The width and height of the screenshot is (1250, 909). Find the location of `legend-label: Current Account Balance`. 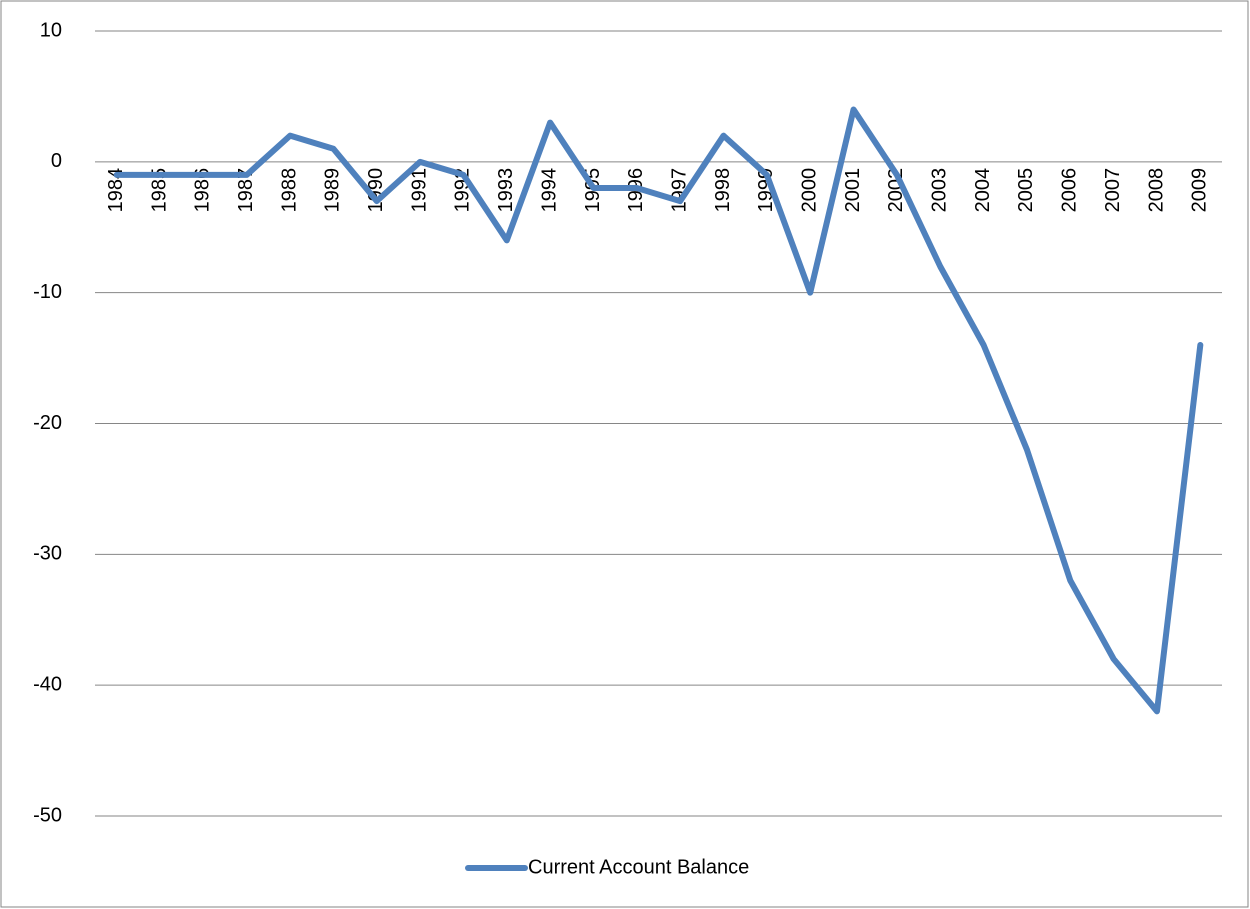

legend-label: Current Account Balance is located at coordinates (638, 867).